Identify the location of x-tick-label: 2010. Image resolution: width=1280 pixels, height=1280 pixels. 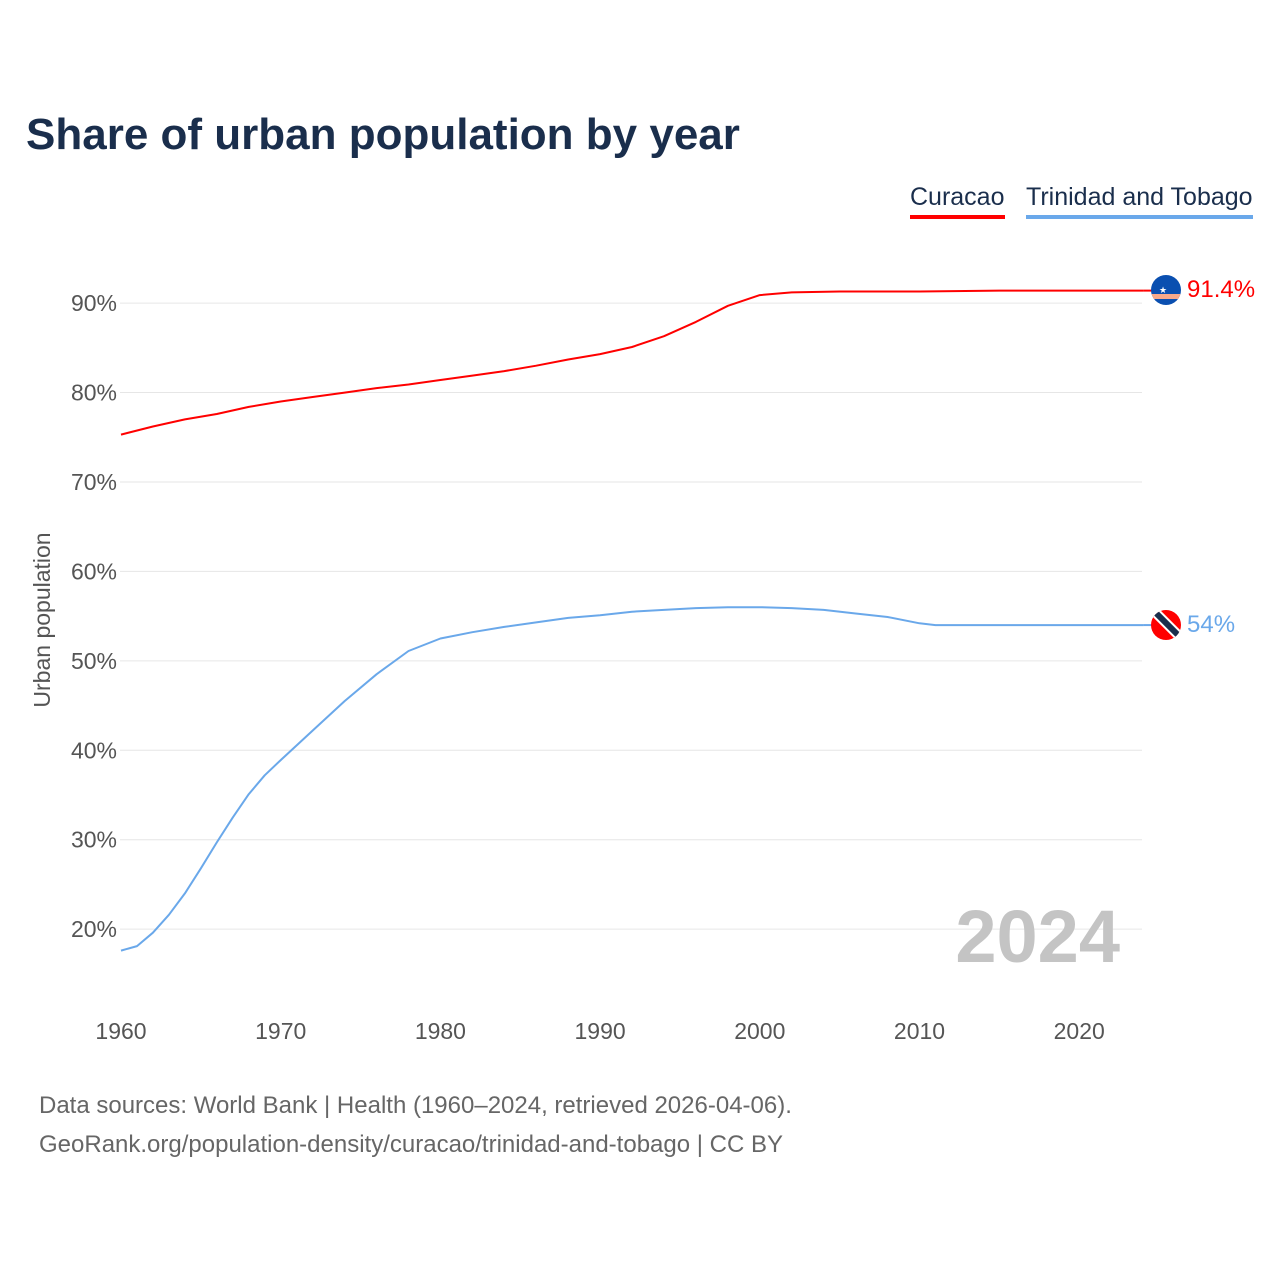
(919, 1031).